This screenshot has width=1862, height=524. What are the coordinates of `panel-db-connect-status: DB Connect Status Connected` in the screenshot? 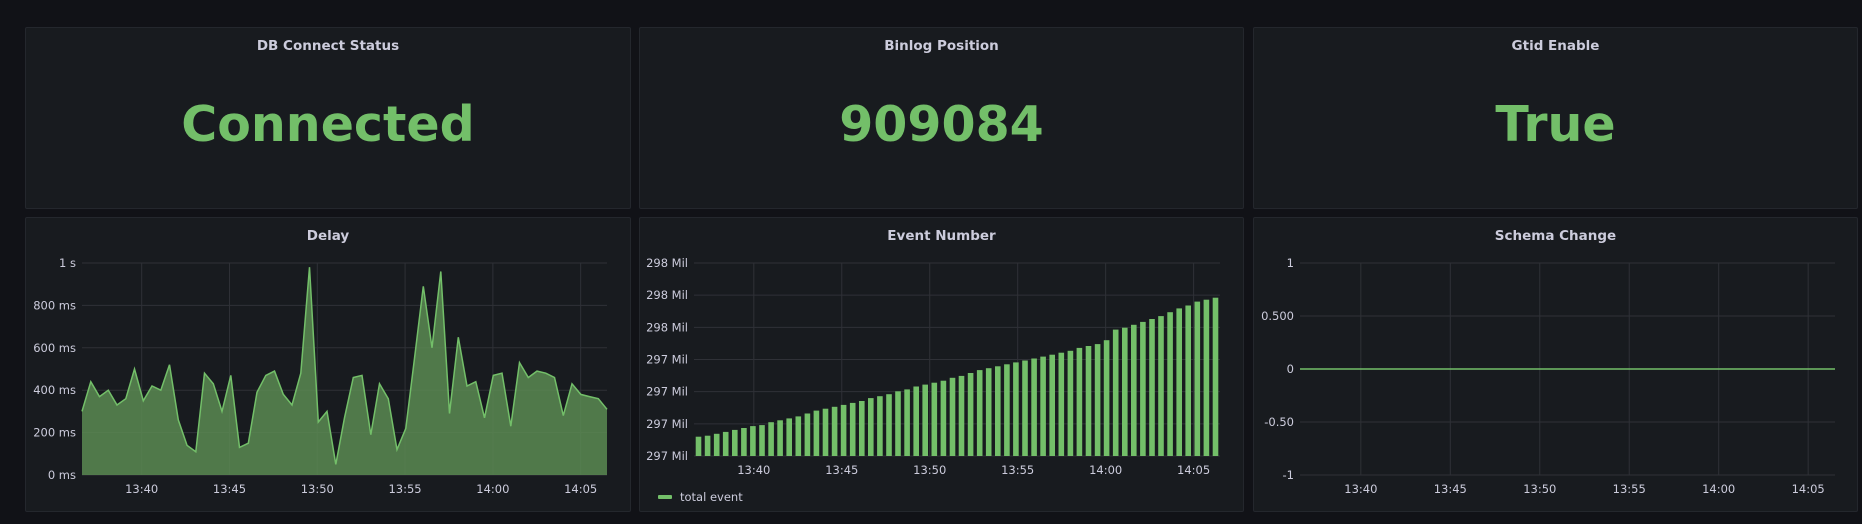 It's located at (328, 118).